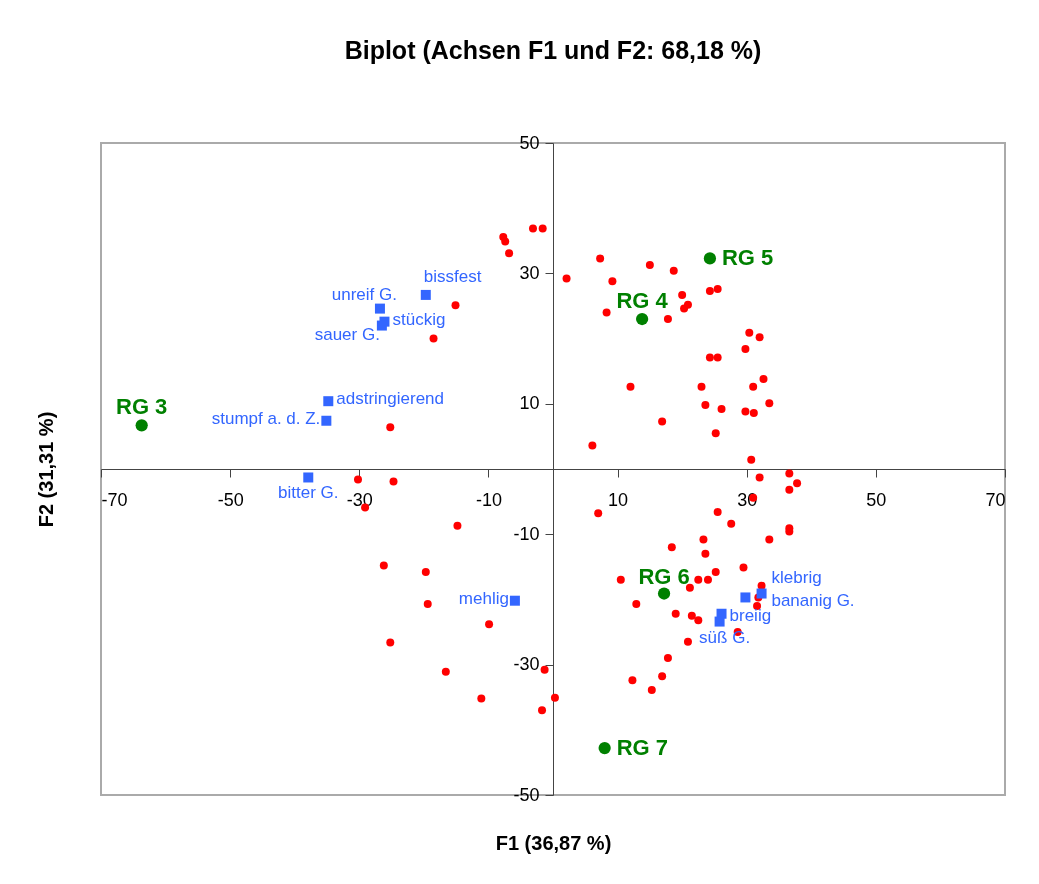  I want to click on data-label: stückig, so click(419, 319).